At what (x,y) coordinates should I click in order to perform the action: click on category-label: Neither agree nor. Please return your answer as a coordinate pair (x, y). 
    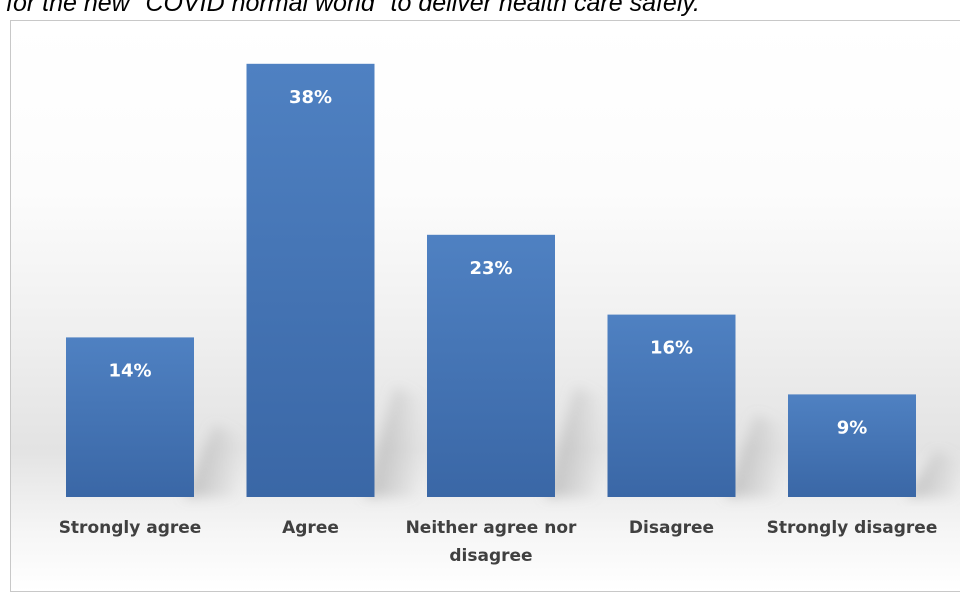
    Looking at the image, I should click on (491, 528).